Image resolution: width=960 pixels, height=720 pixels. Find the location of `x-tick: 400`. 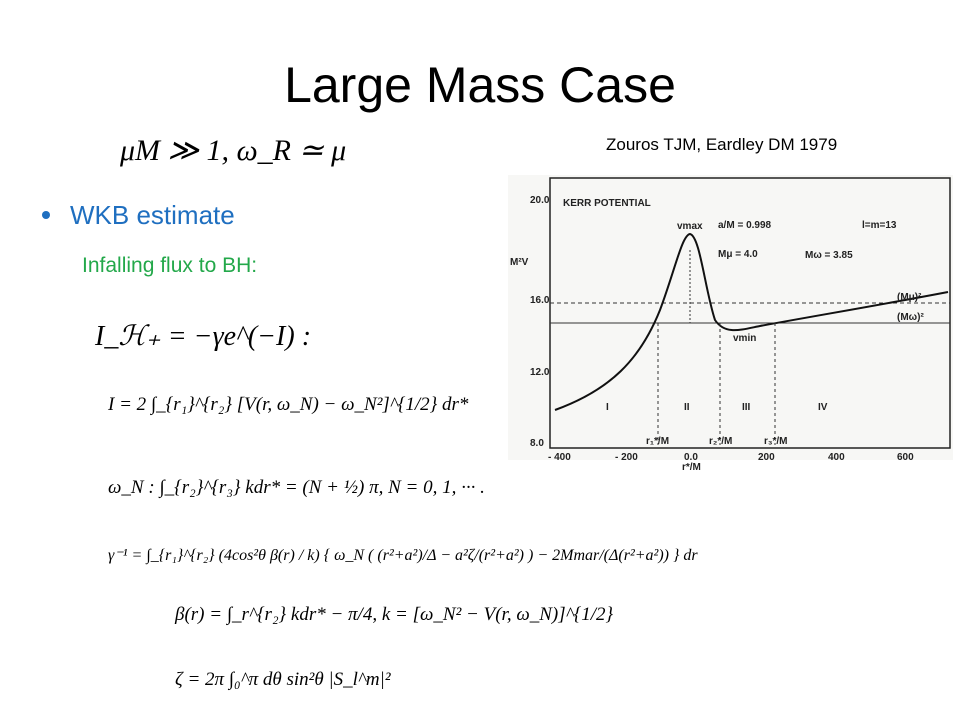

x-tick: 400 is located at coordinates (836, 457).